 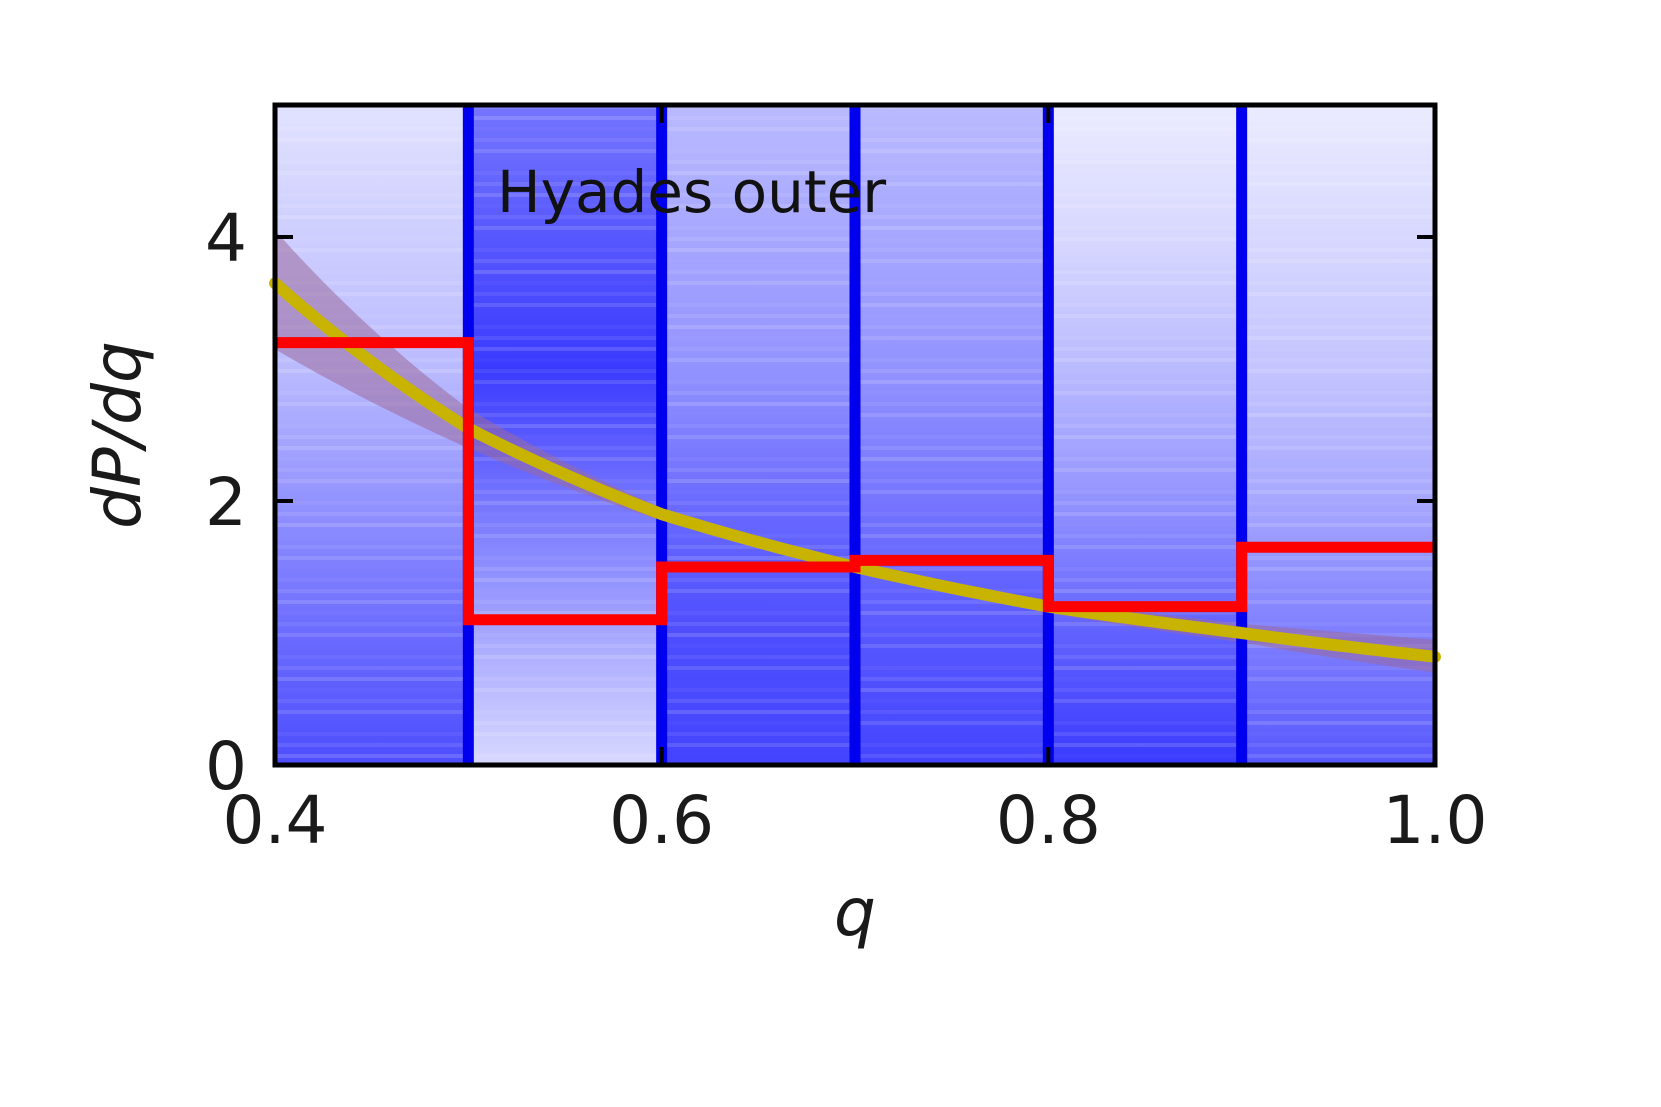 I want to click on y-tick-label: 4, so click(x=226, y=238).